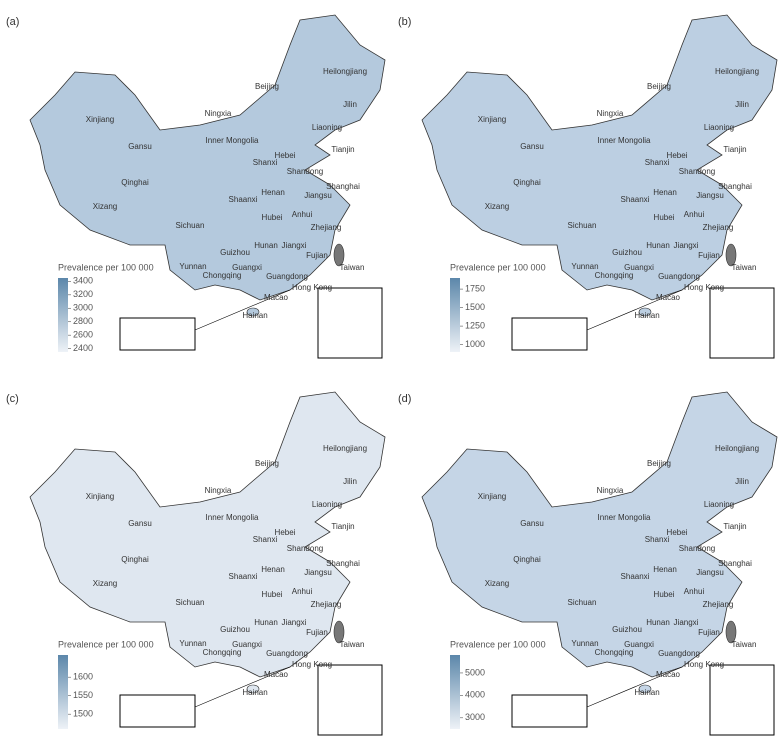 The height and width of the screenshot is (755, 784). What do you see at coordinates (584, 266) in the screenshot?
I see `region-label: Yunnan` at bounding box center [584, 266].